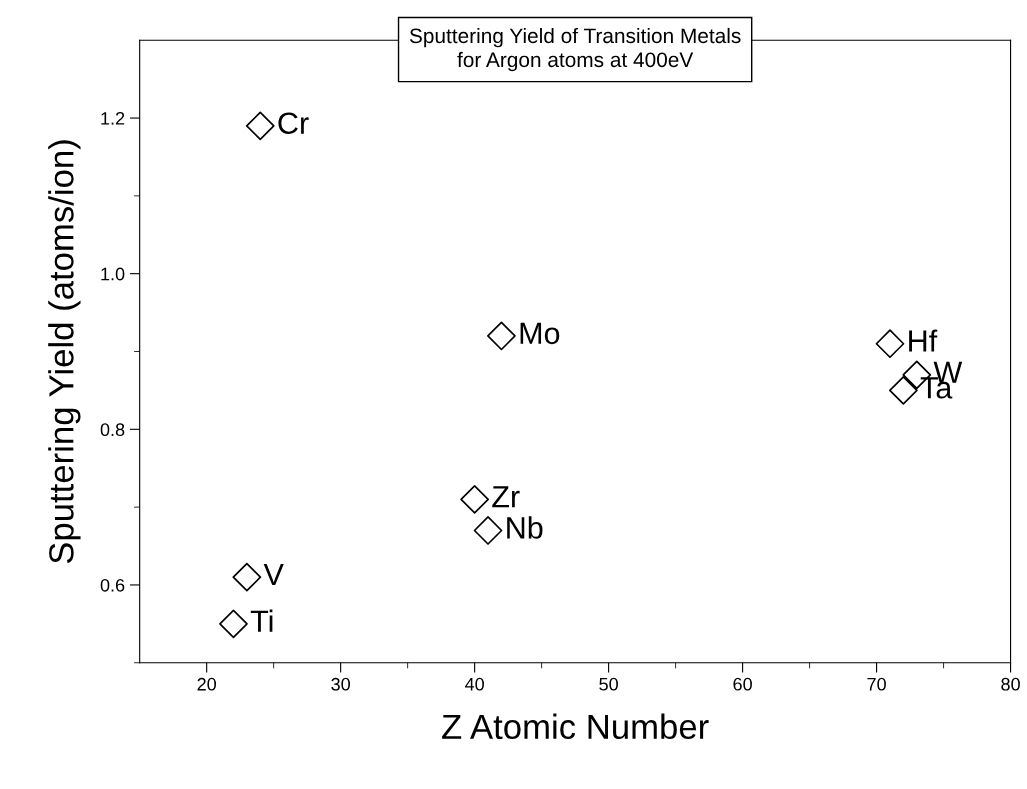 The width and height of the screenshot is (1027, 789). I want to click on annotation: Hf, so click(923, 340).